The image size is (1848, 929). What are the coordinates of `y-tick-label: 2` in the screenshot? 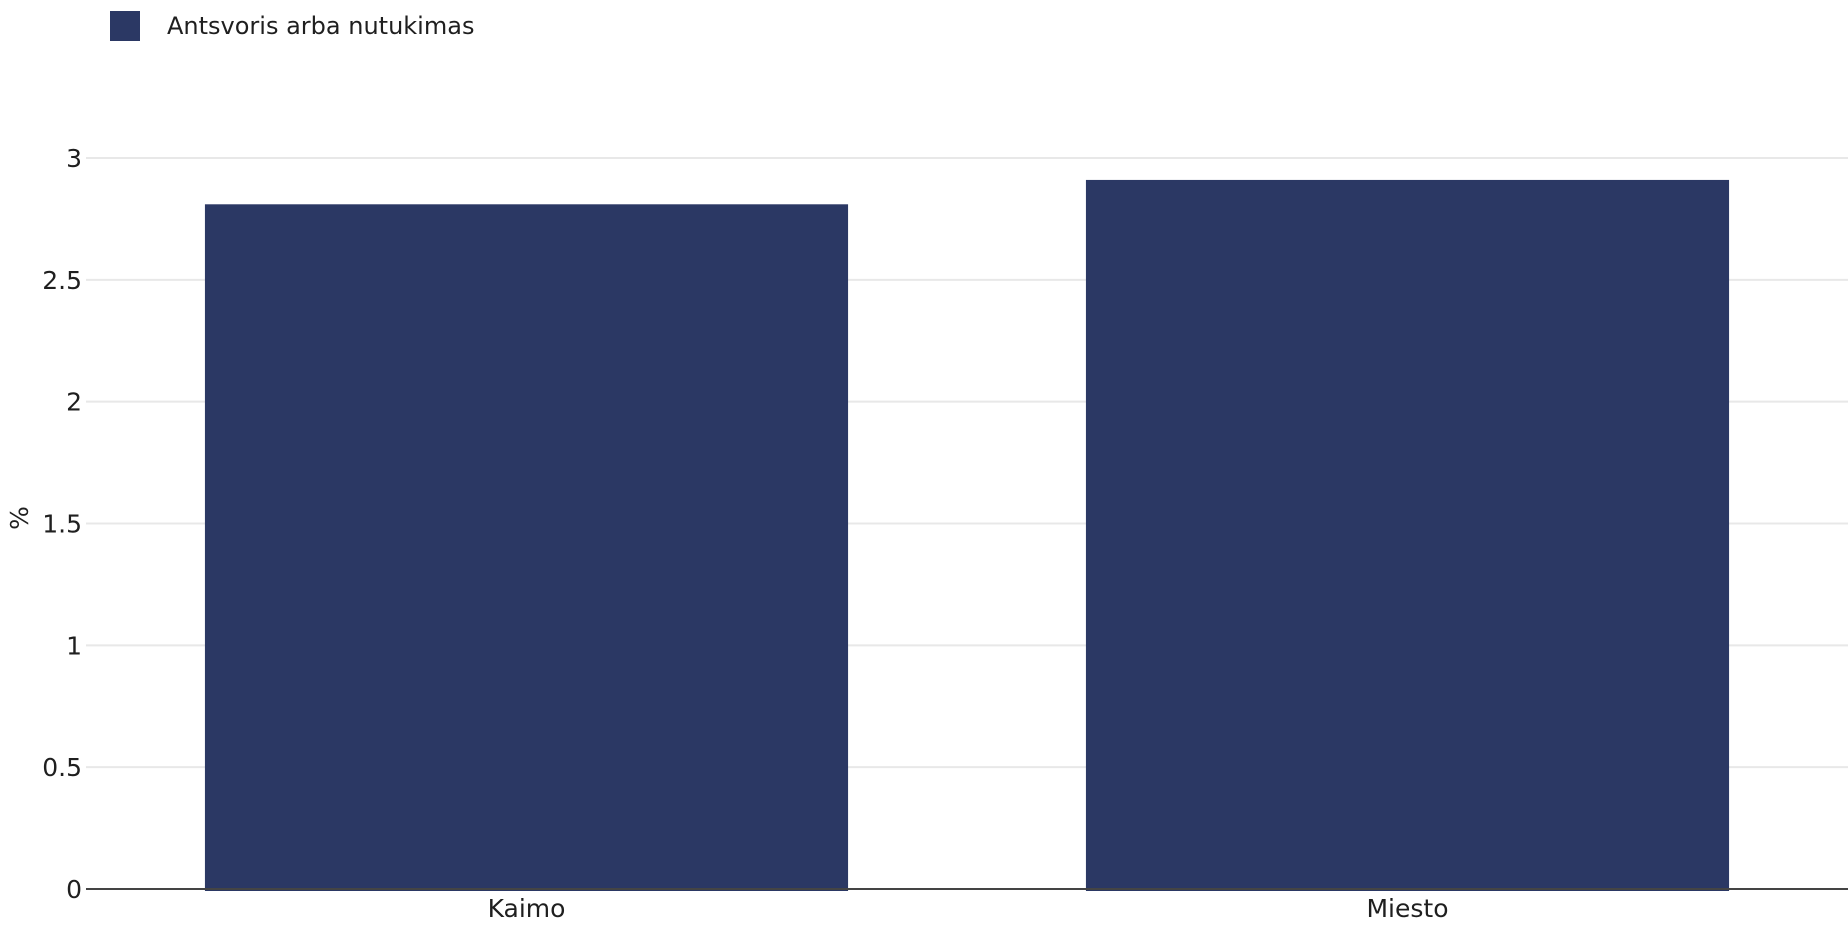 It's located at (74, 402).